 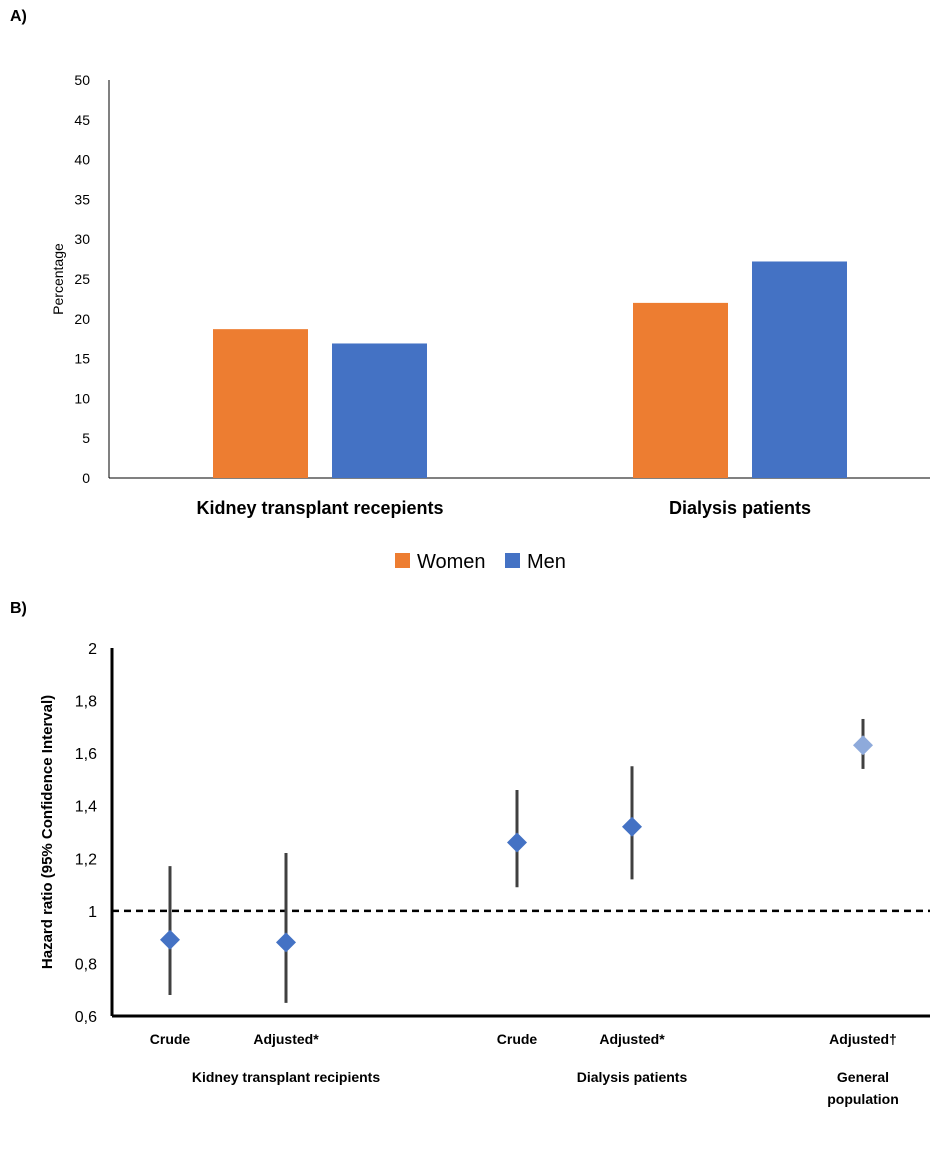 I want to click on y-tick-label: 0, so click(x=86, y=478).